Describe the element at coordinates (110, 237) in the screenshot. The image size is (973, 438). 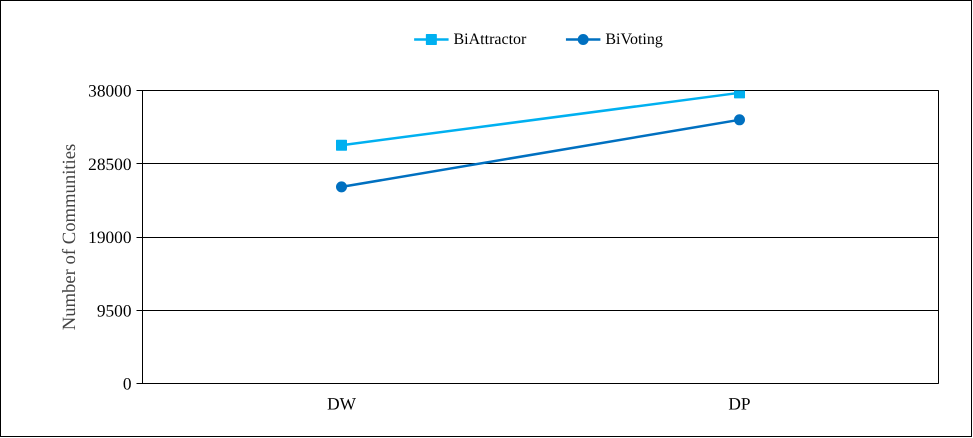
I see `y-tick-label: 19000` at that location.